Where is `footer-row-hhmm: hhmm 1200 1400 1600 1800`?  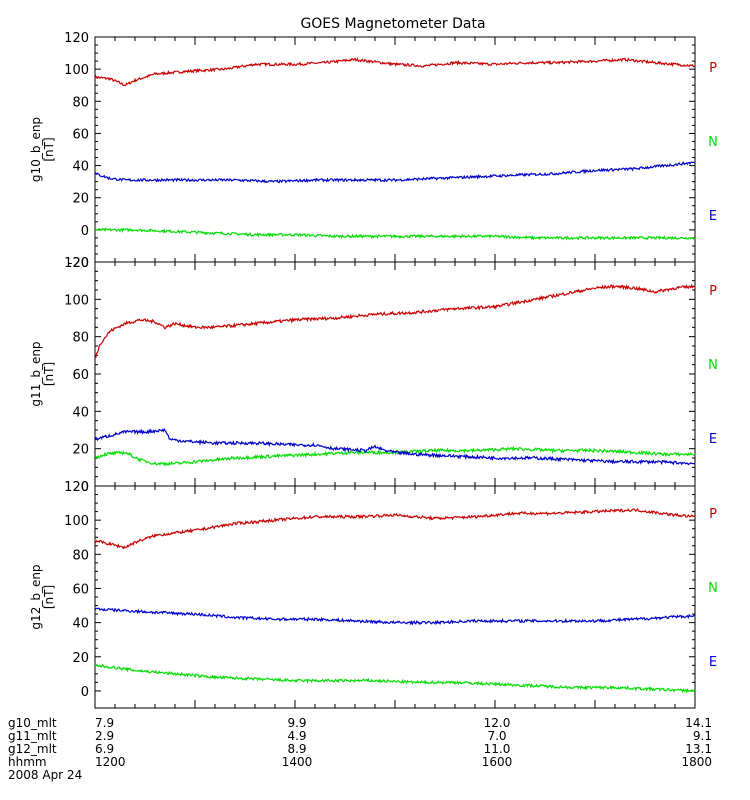
footer-row-hhmm: hhmm 1200 1400 1600 1800 is located at coordinates (360, 762).